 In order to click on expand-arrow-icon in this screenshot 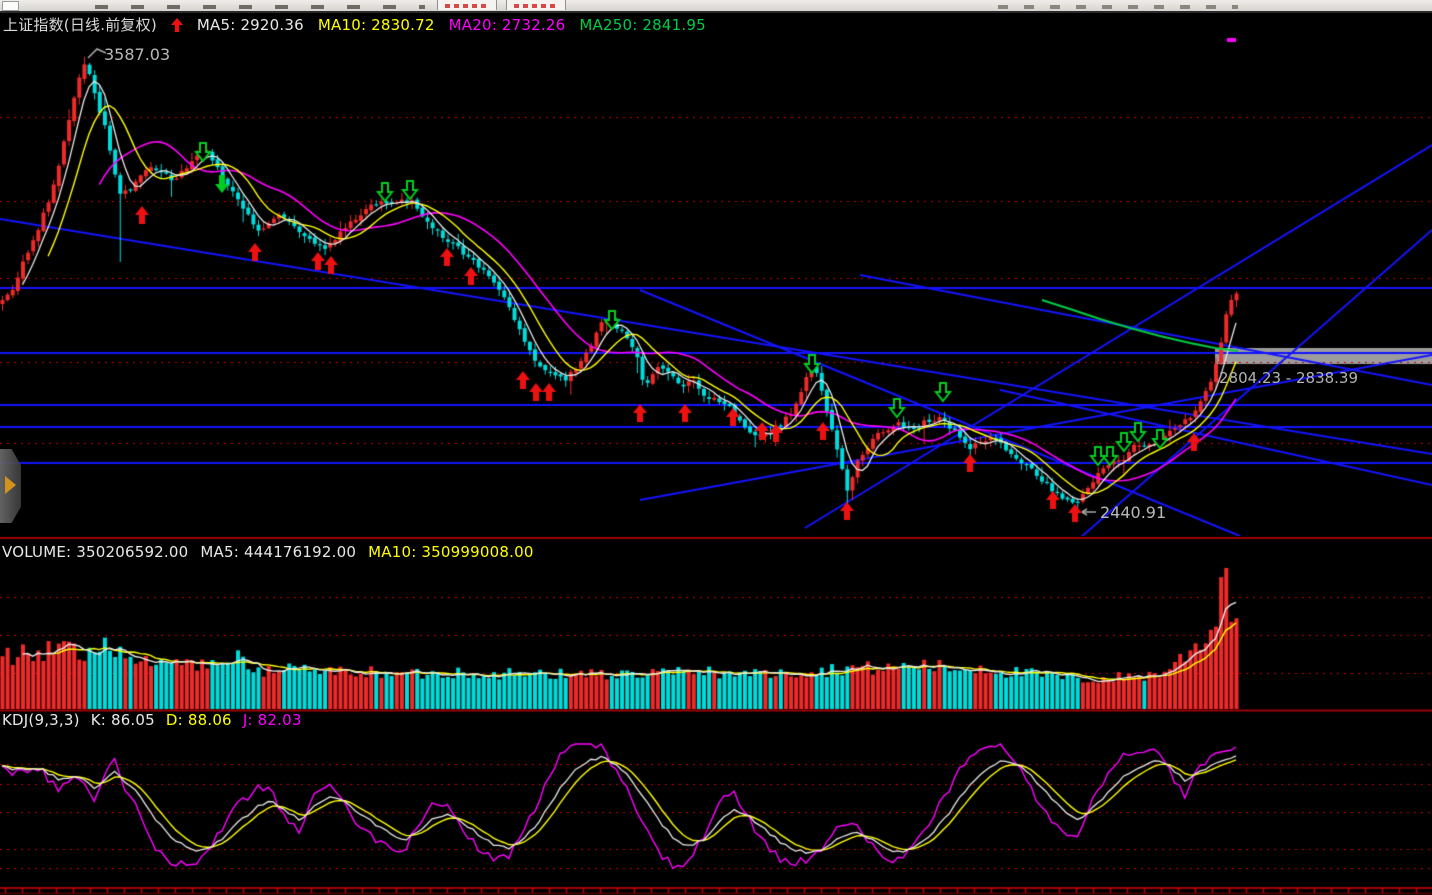, I will do `click(10, 485)`.